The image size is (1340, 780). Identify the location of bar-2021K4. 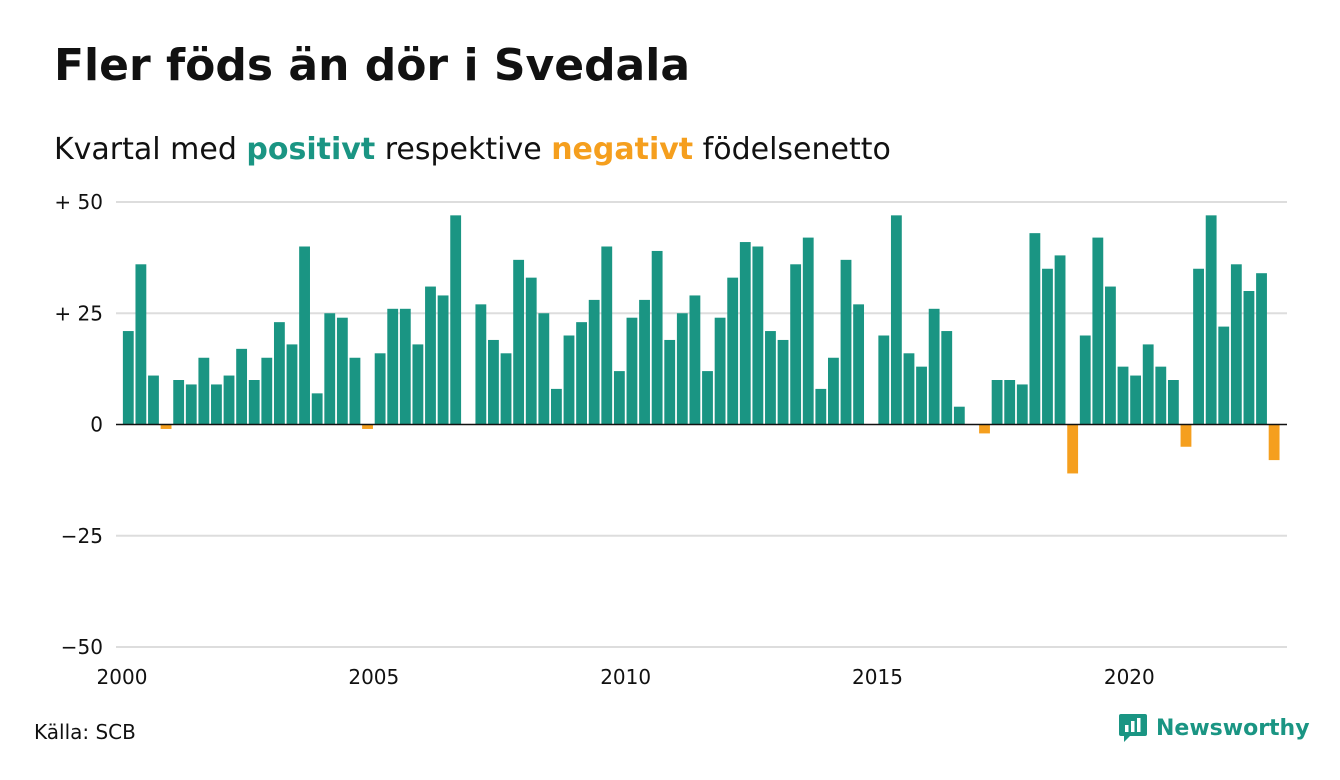
(1224, 375).